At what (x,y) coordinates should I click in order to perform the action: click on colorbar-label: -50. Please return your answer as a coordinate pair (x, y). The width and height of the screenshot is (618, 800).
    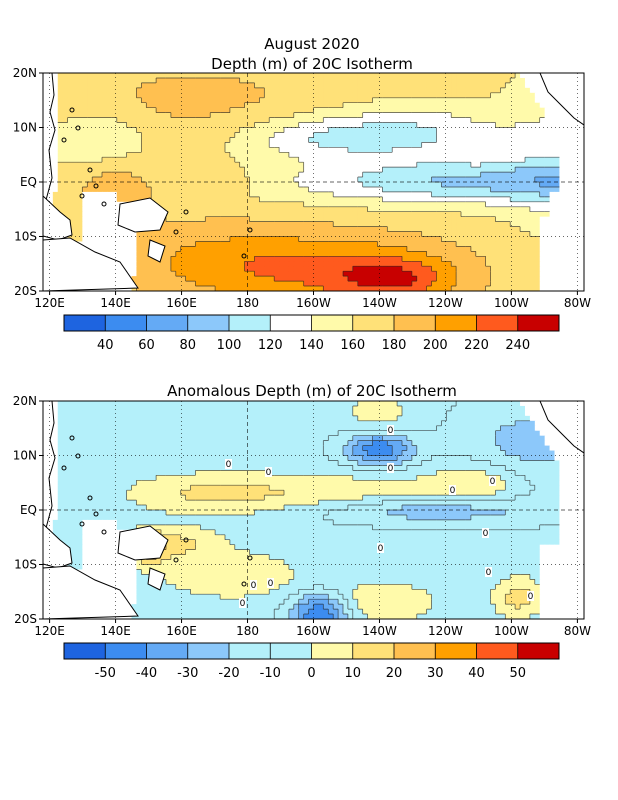
    Looking at the image, I should click on (105, 673).